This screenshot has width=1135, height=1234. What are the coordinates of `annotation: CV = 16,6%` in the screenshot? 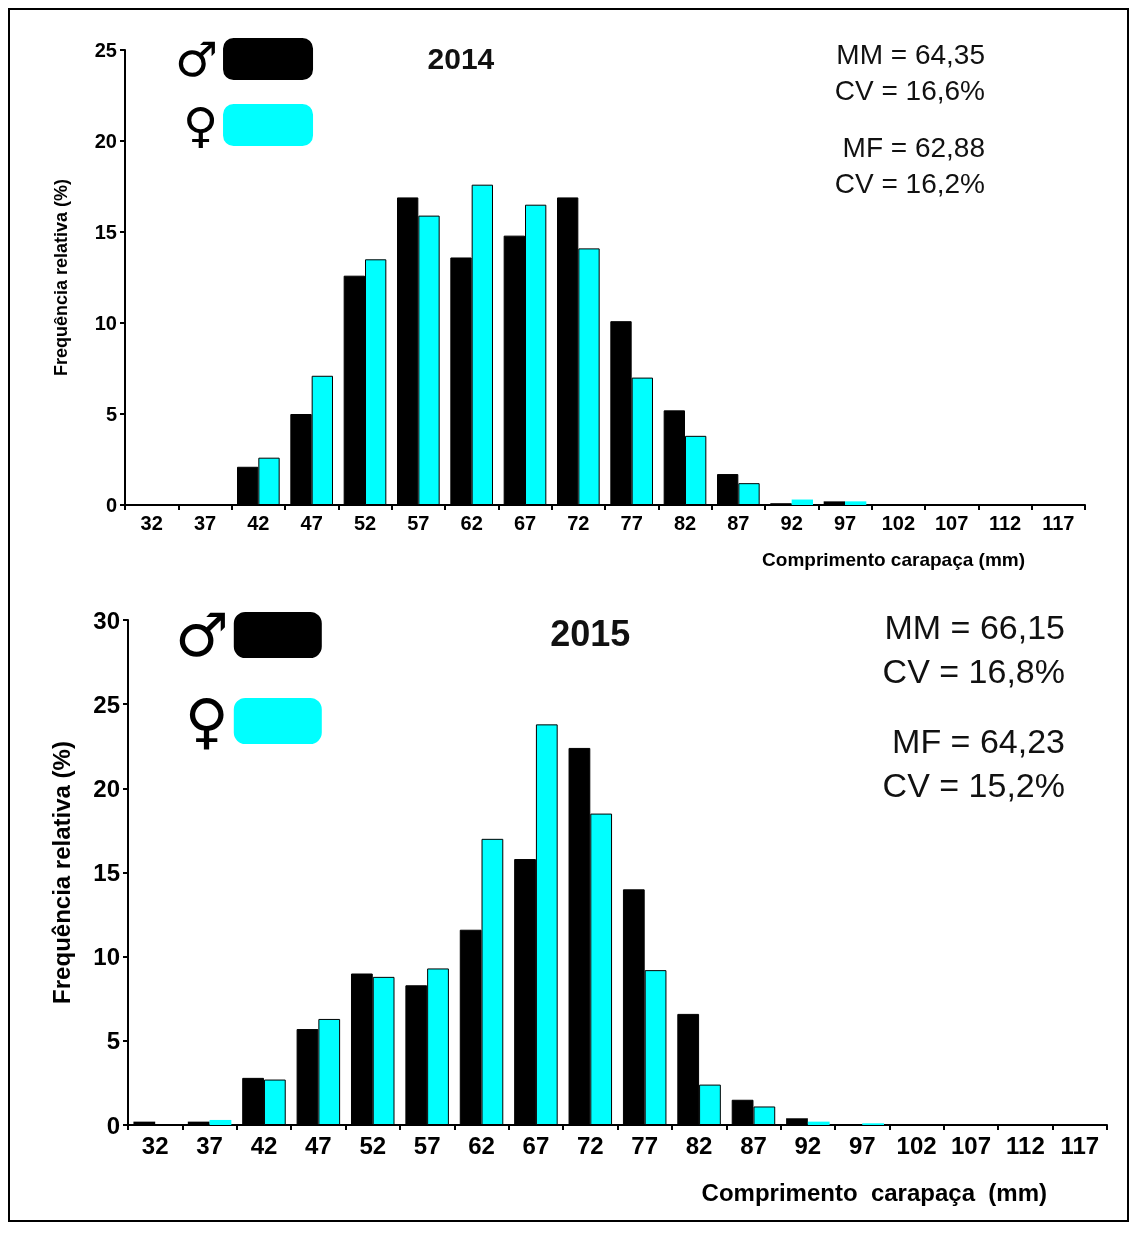 It's located at (909, 90).